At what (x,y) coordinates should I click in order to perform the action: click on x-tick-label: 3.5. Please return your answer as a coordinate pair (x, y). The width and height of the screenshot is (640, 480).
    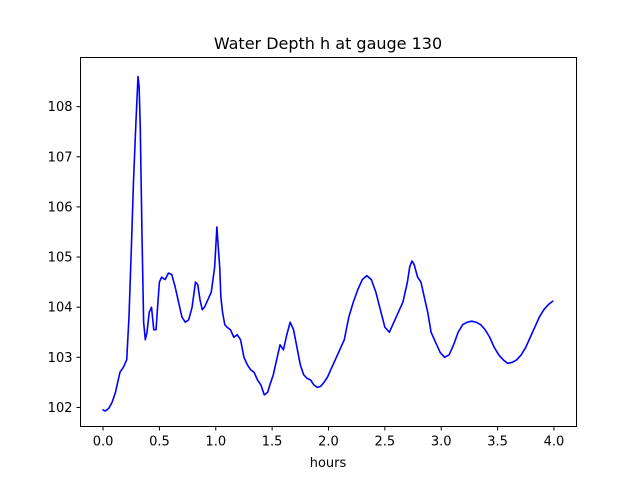
    Looking at the image, I should click on (497, 442).